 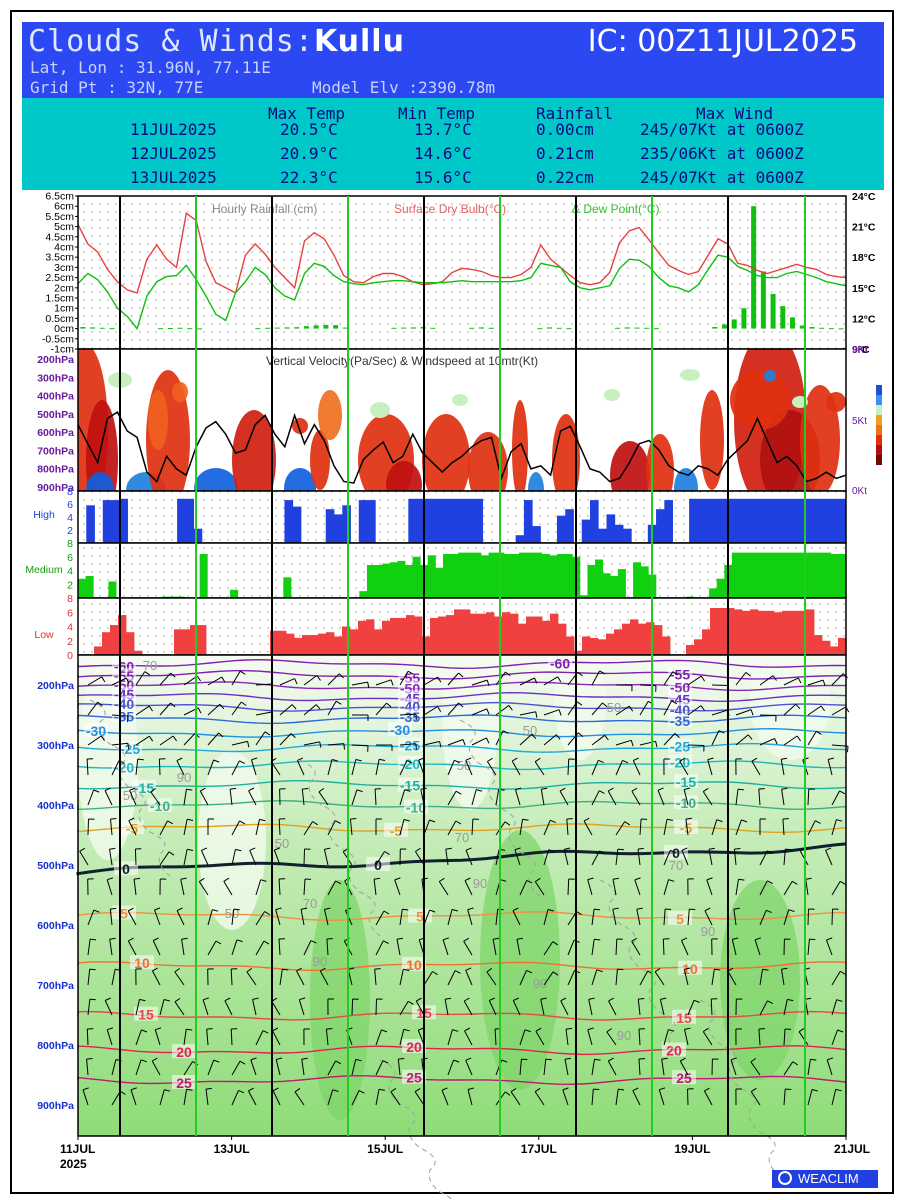 I want to click on date-tick-label: 13JUL, so click(x=232, y=1149).